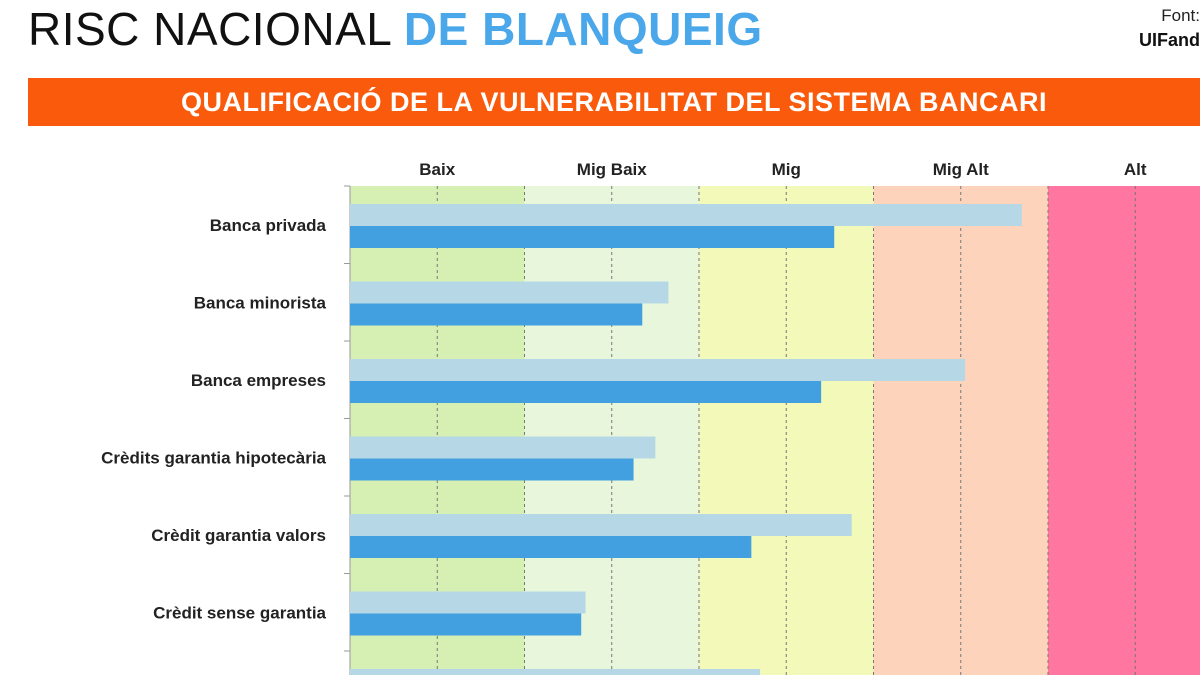 This screenshot has width=1200, height=675. I want to click on source: Font: UIFand, so click(1169, 28).